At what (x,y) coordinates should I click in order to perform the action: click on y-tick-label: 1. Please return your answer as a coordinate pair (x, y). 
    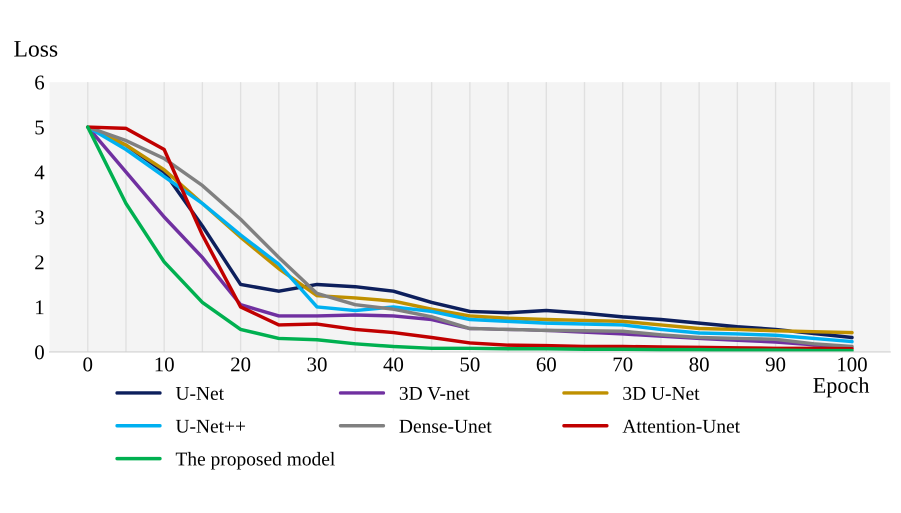
    Looking at the image, I should click on (40, 307).